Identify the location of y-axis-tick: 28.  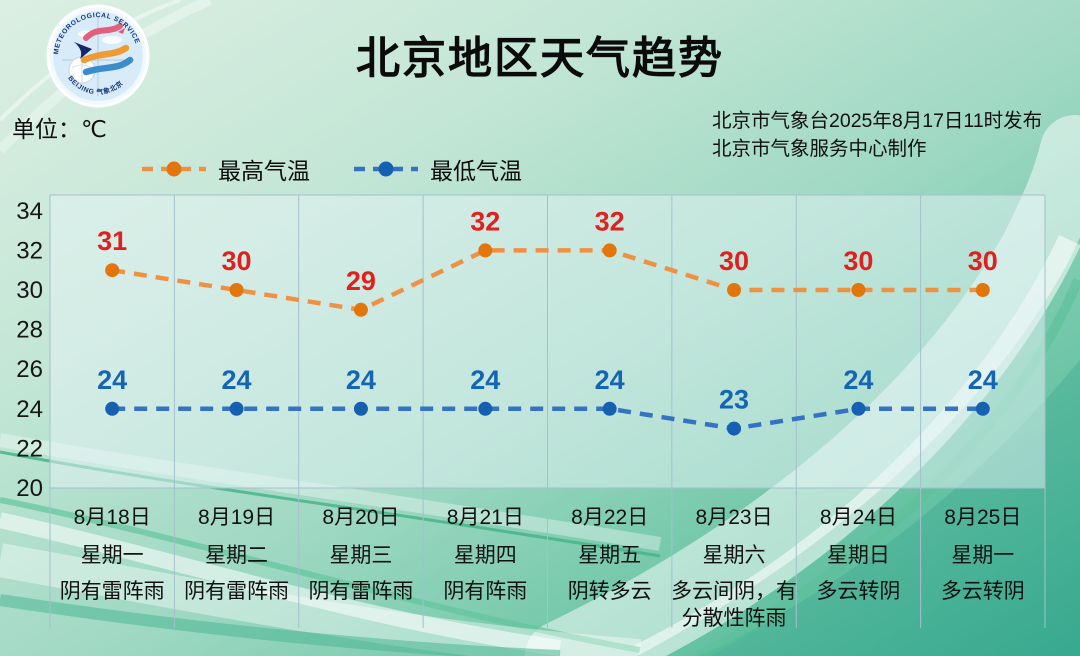
(29, 330).